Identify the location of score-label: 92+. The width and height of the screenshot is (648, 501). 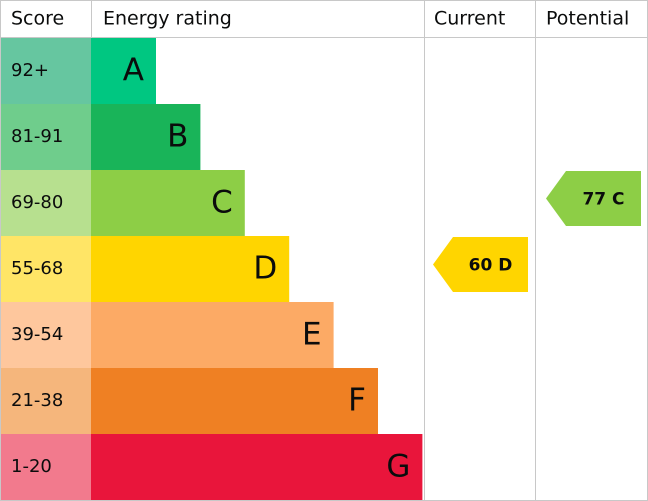
(30, 70).